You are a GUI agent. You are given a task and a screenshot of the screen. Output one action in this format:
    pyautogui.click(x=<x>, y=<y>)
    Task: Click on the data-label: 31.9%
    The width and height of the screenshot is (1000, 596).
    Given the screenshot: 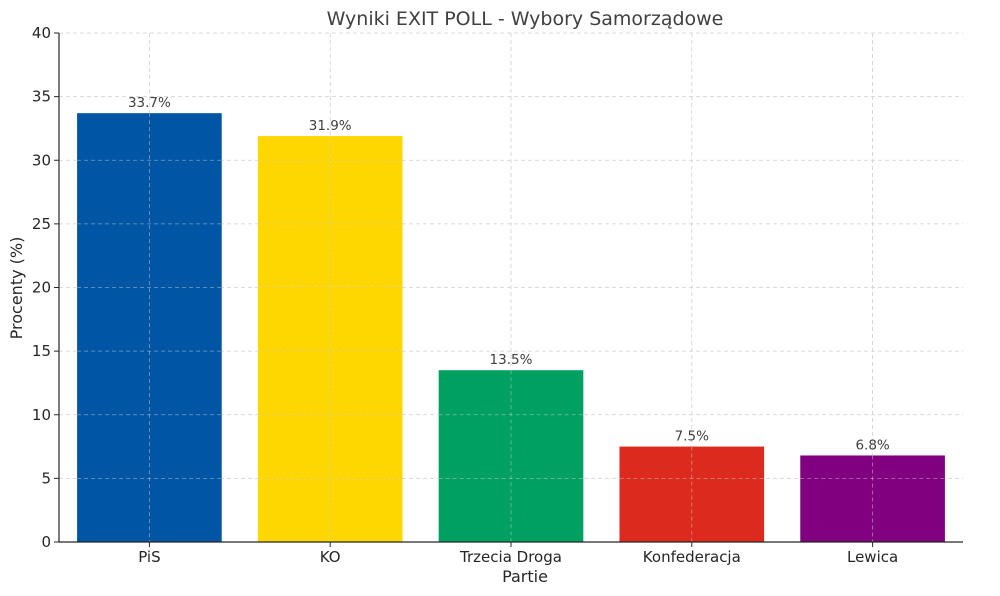 What is the action you would take?
    pyautogui.click(x=330, y=126)
    